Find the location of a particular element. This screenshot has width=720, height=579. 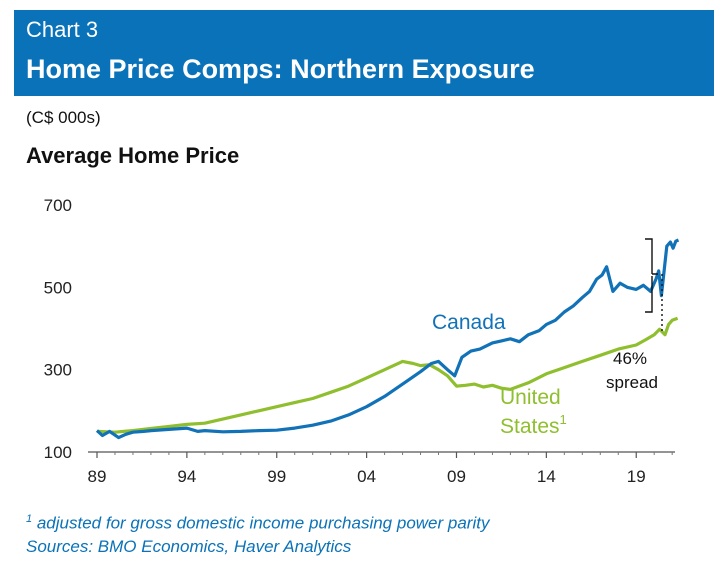

x-tick-label: 04 is located at coordinates (366, 476).